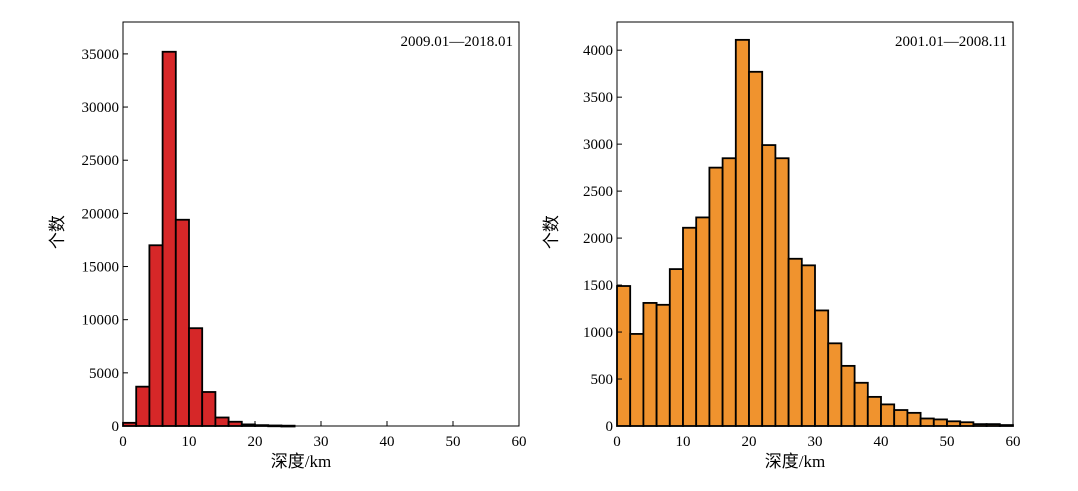 Image resolution: width=1078 pixels, height=491 pixels. I want to click on period-label: 2001.01—2008.11, so click(951, 42).